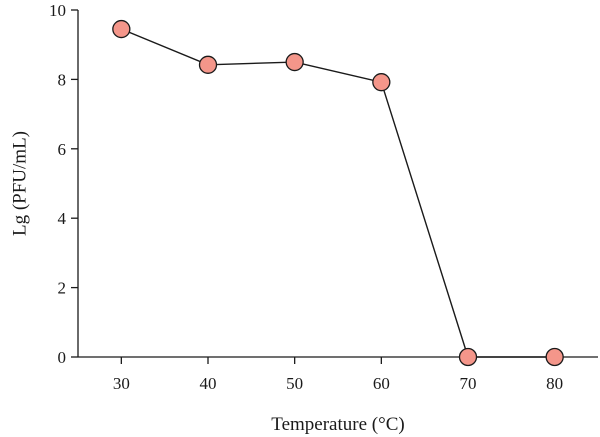 This screenshot has height=437, width=600. What do you see at coordinates (121, 383) in the screenshot?
I see `x-tick-label: 30` at bounding box center [121, 383].